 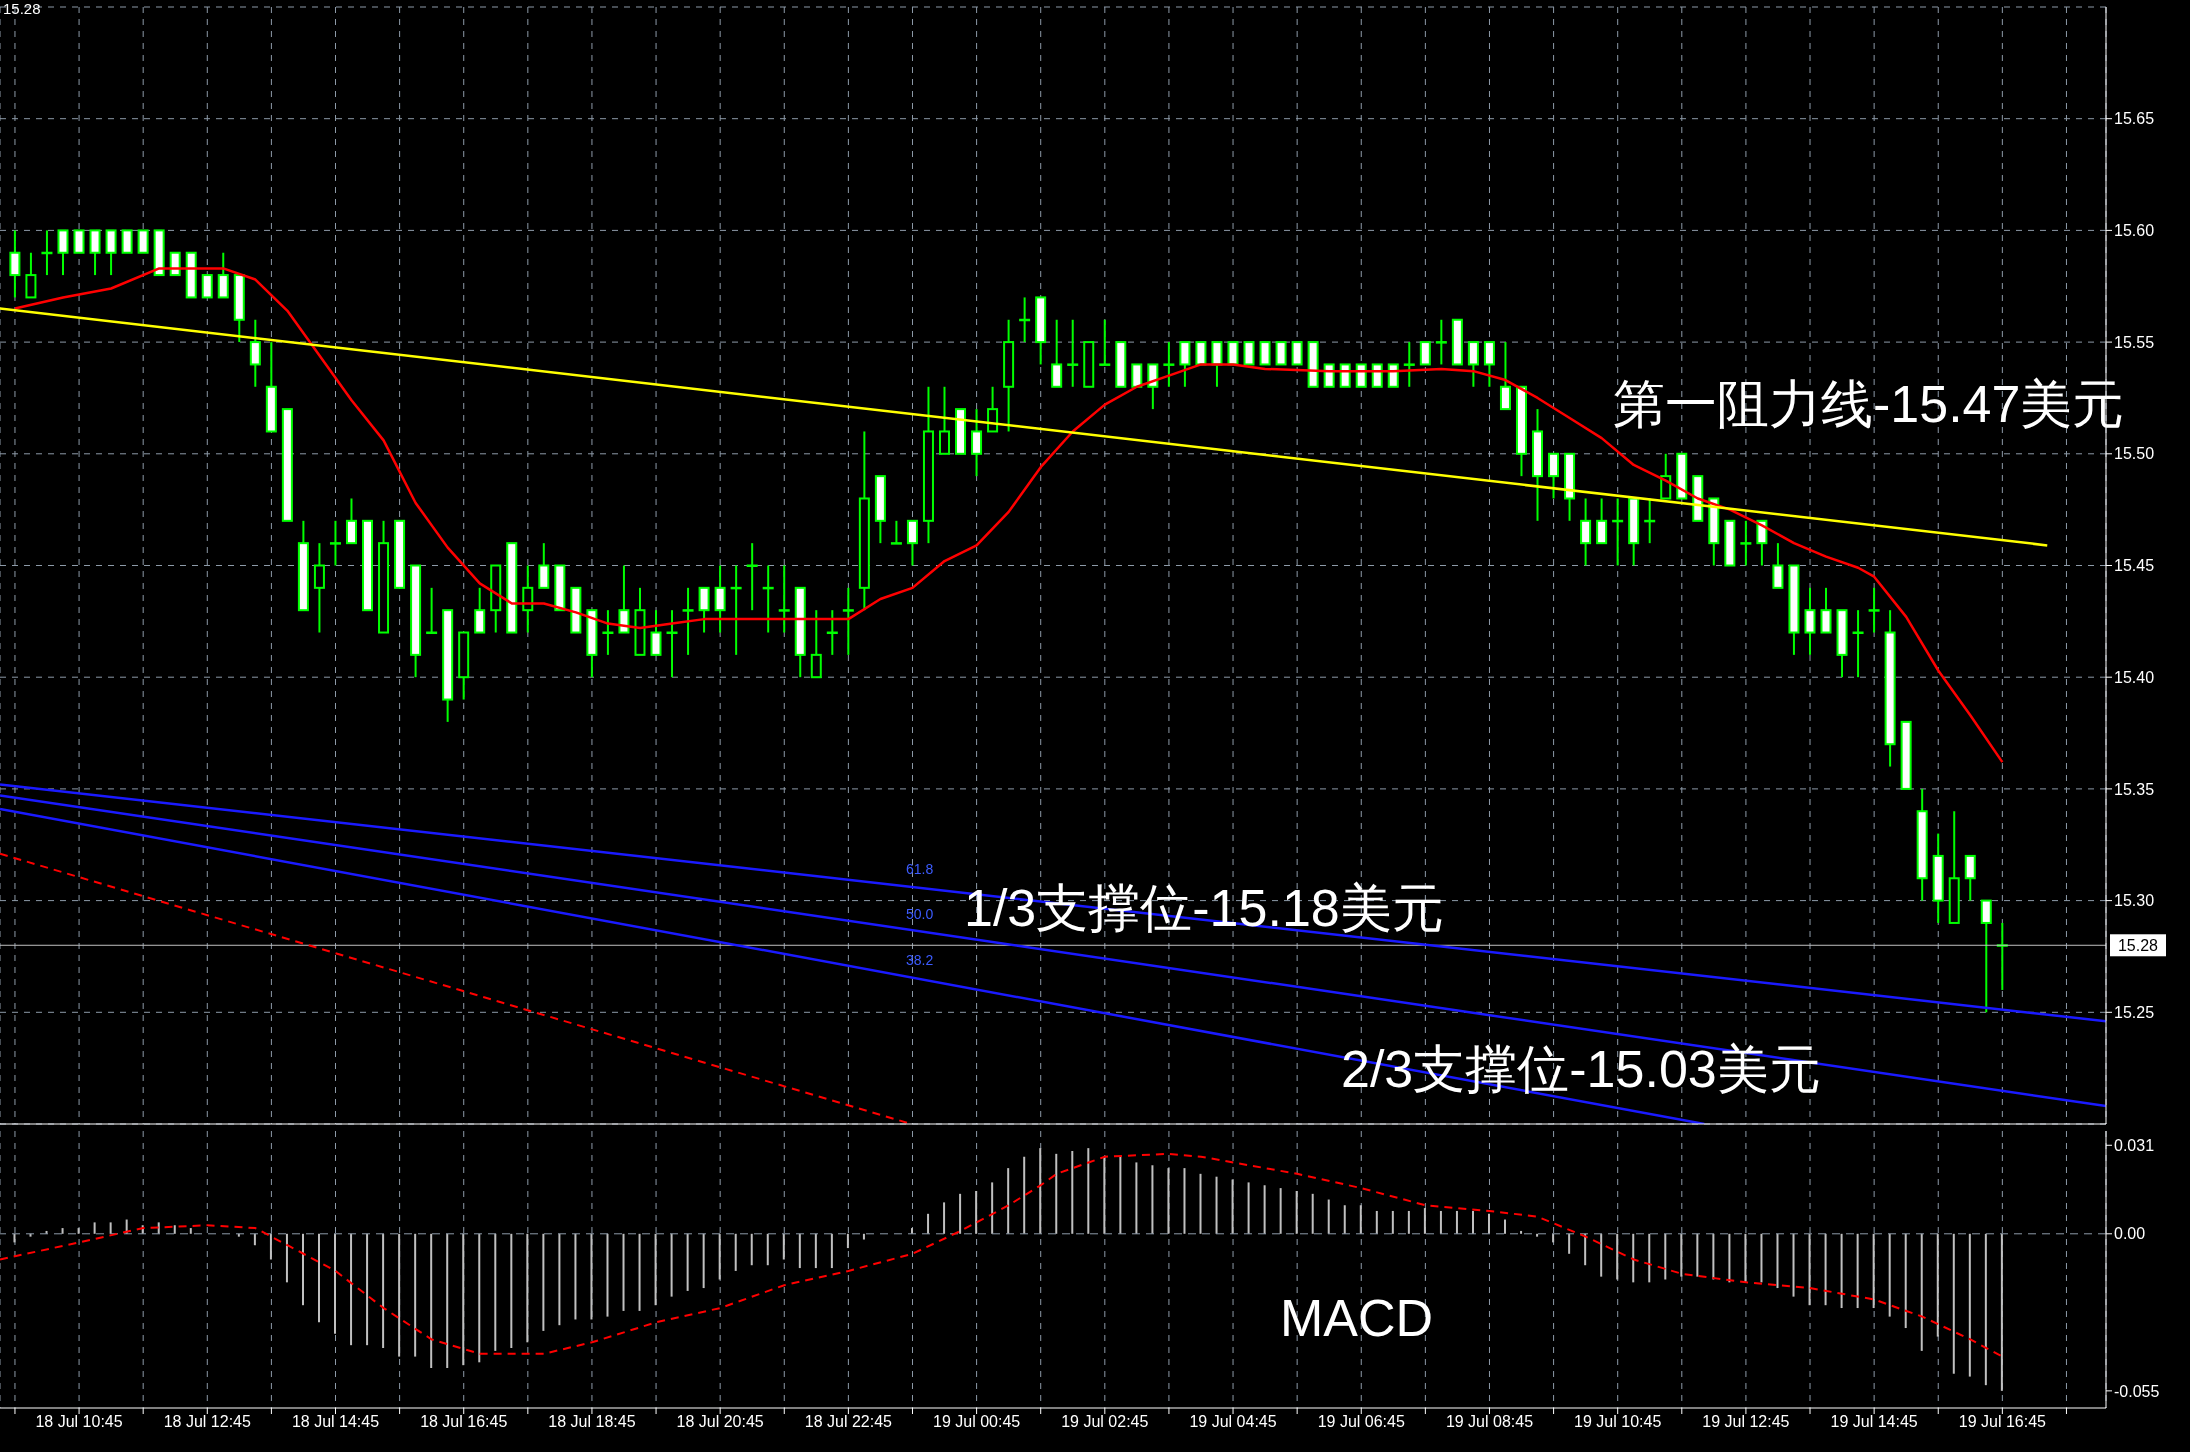 I want to click on y-tick-label: -0.055, so click(x=2137, y=1391).